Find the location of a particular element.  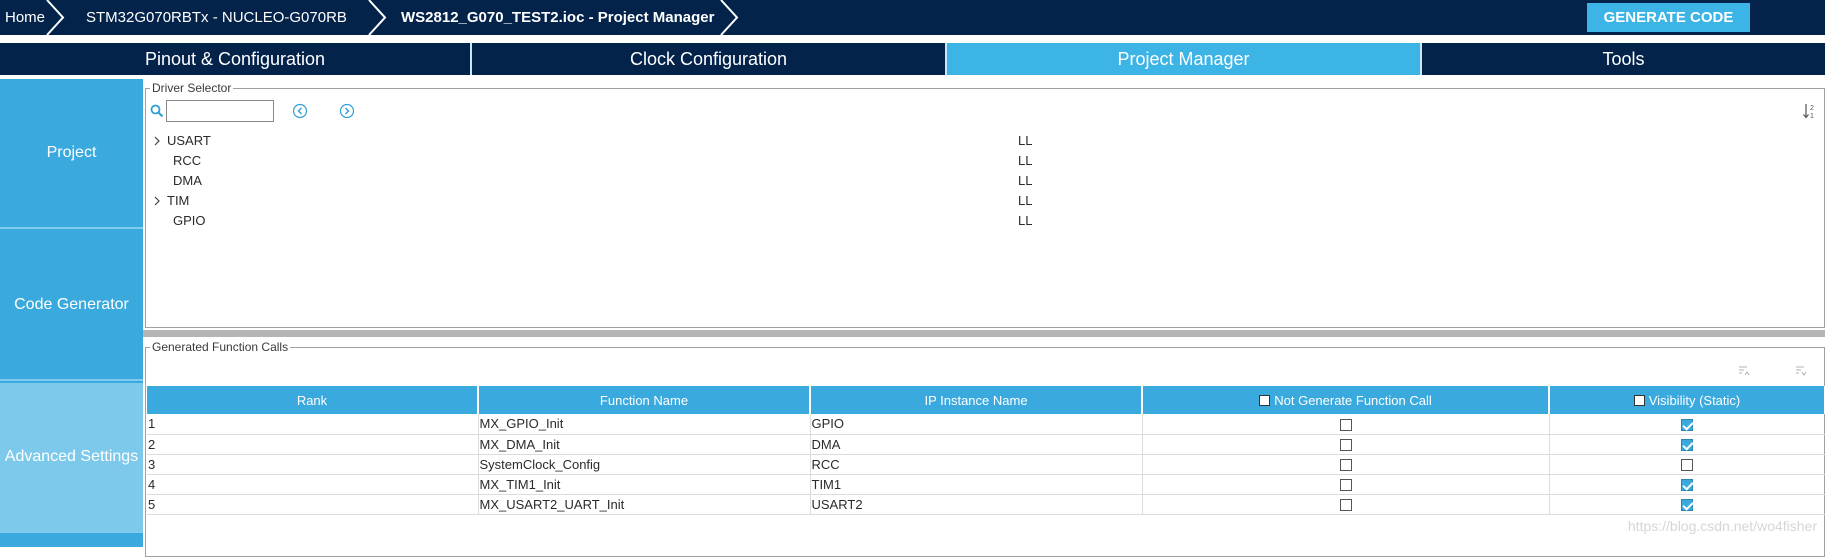

sidebar: Project Code Generator Advanced Settings is located at coordinates (71, 313).